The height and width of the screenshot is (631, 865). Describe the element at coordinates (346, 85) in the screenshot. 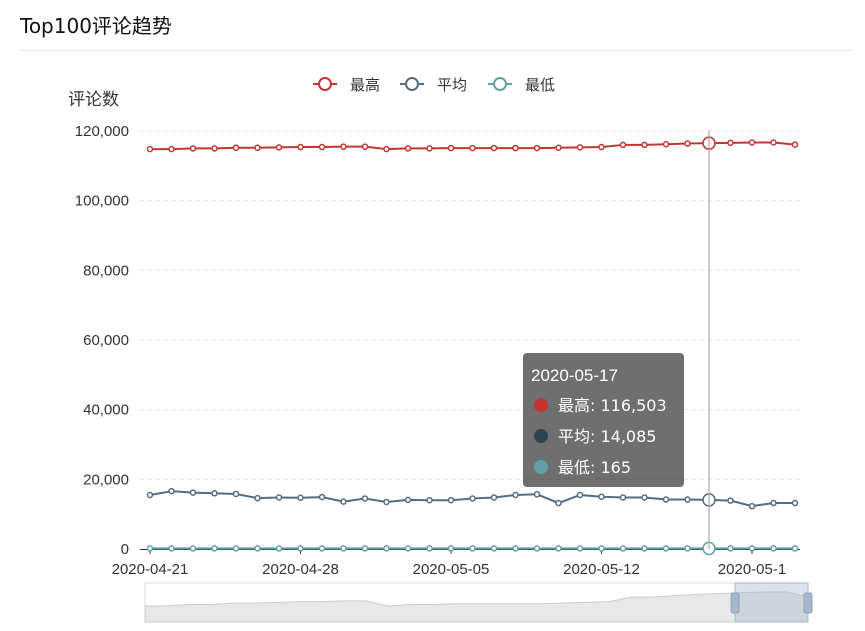

I see `legend-item: 最高` at that location.